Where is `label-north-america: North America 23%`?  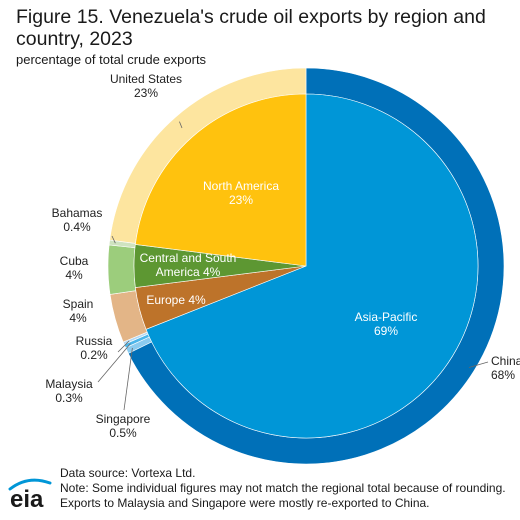
label-north-america: North America 23% is located at coordinates (241, 193).